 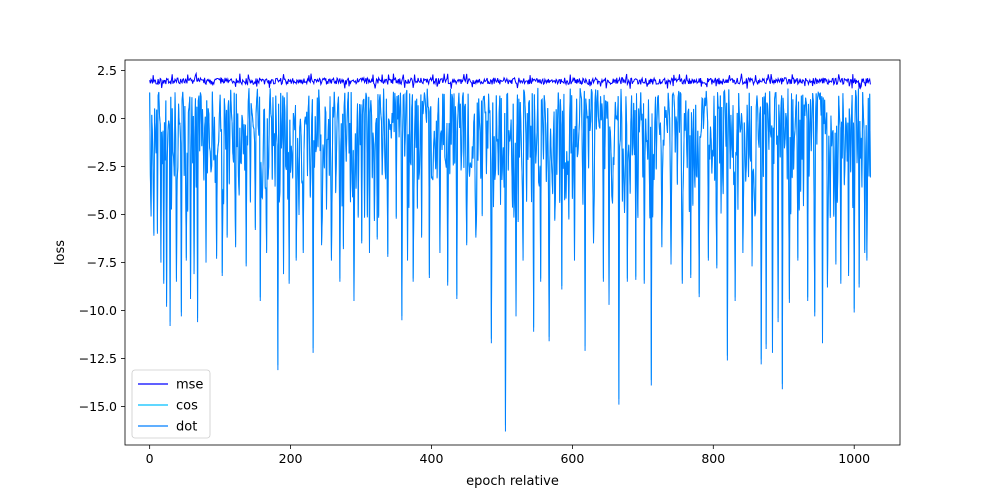 I want to click on legend-label-dot: dot, so click(x=186, y=427).